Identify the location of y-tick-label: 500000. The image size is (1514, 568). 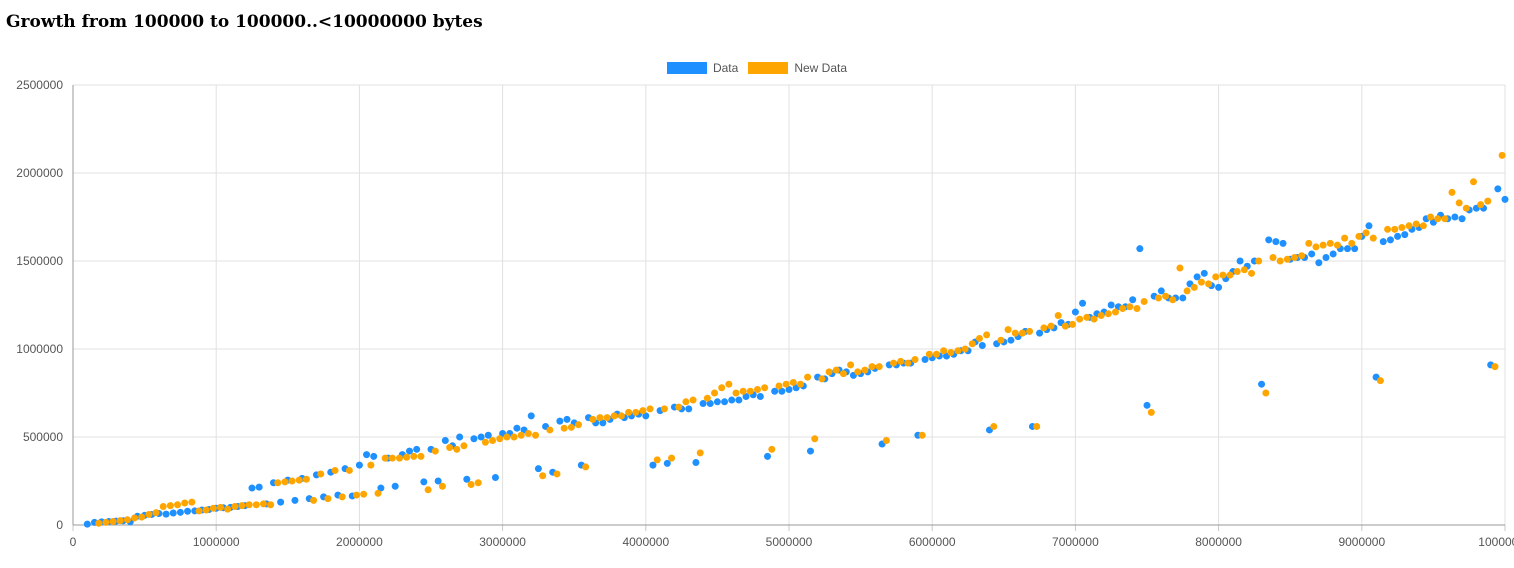
(43, 437).